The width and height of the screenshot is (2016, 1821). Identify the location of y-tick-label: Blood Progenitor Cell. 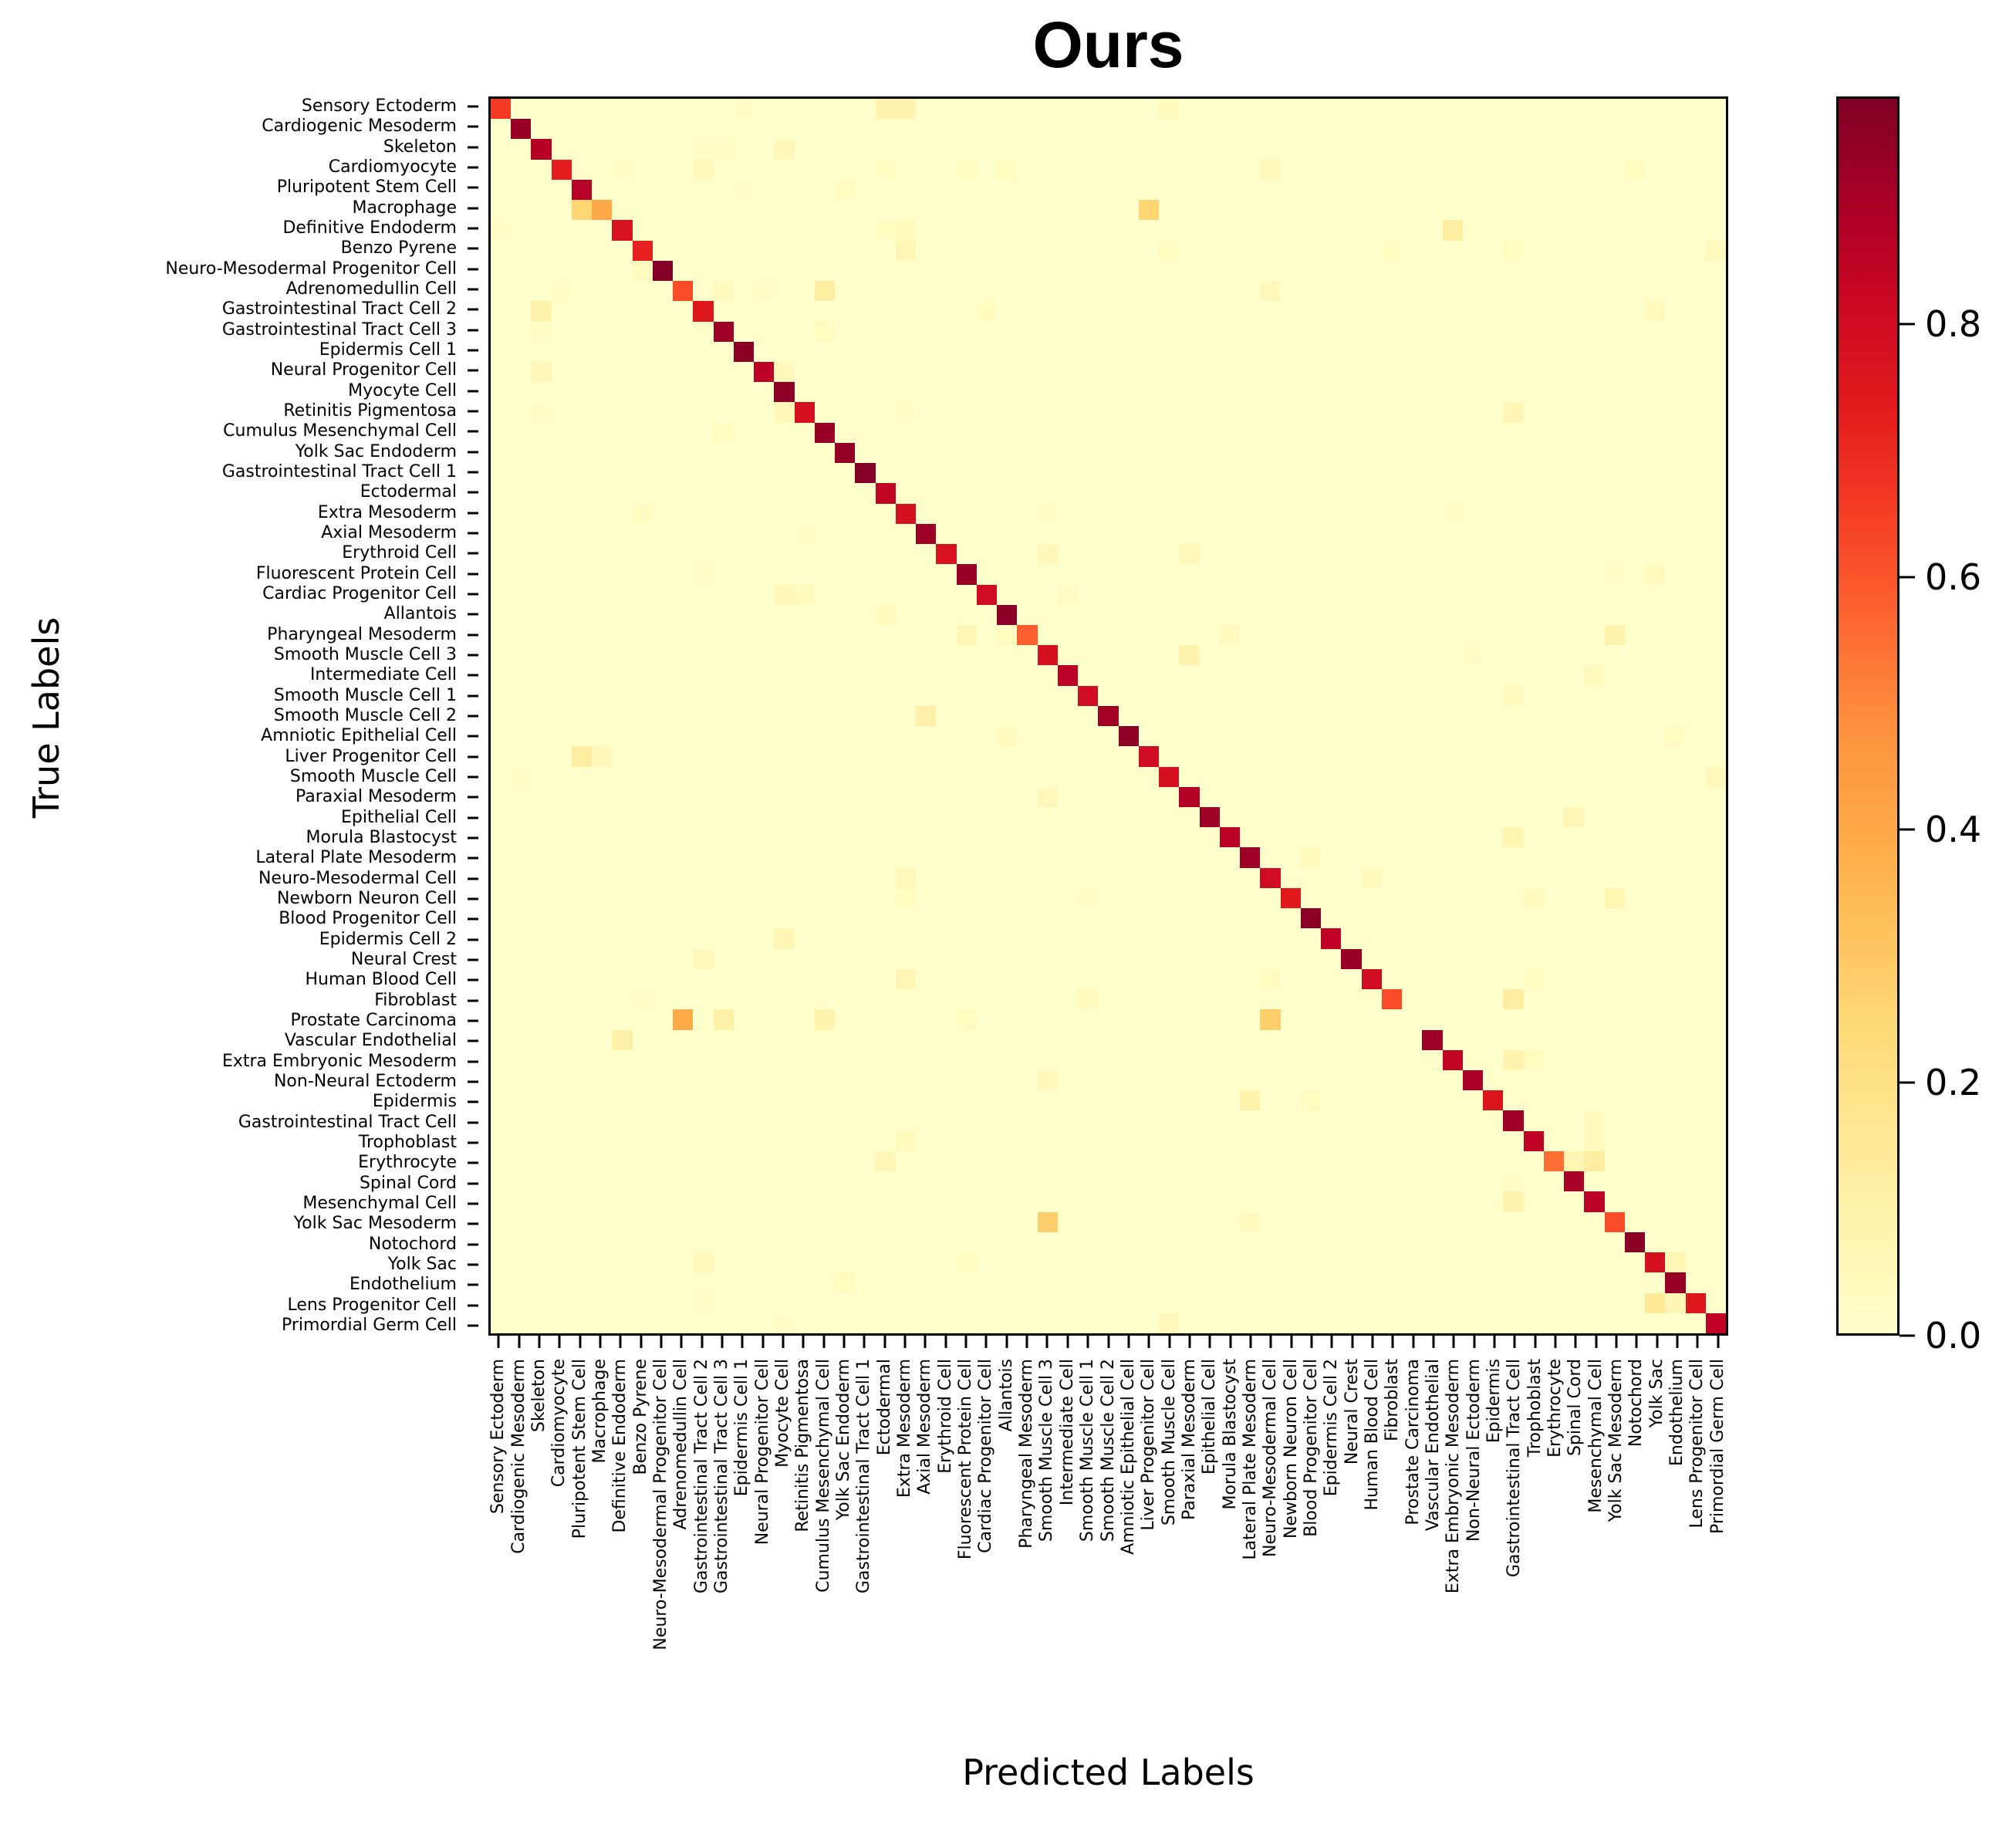
(368, 919).